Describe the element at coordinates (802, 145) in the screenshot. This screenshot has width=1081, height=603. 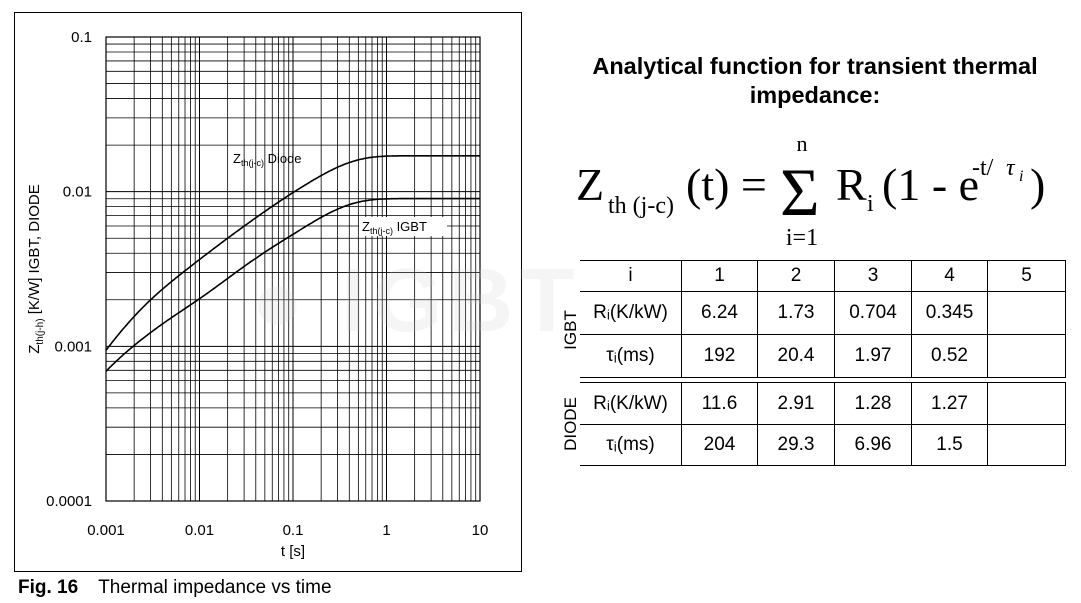
I see `formula-sum-top: n` at that location.